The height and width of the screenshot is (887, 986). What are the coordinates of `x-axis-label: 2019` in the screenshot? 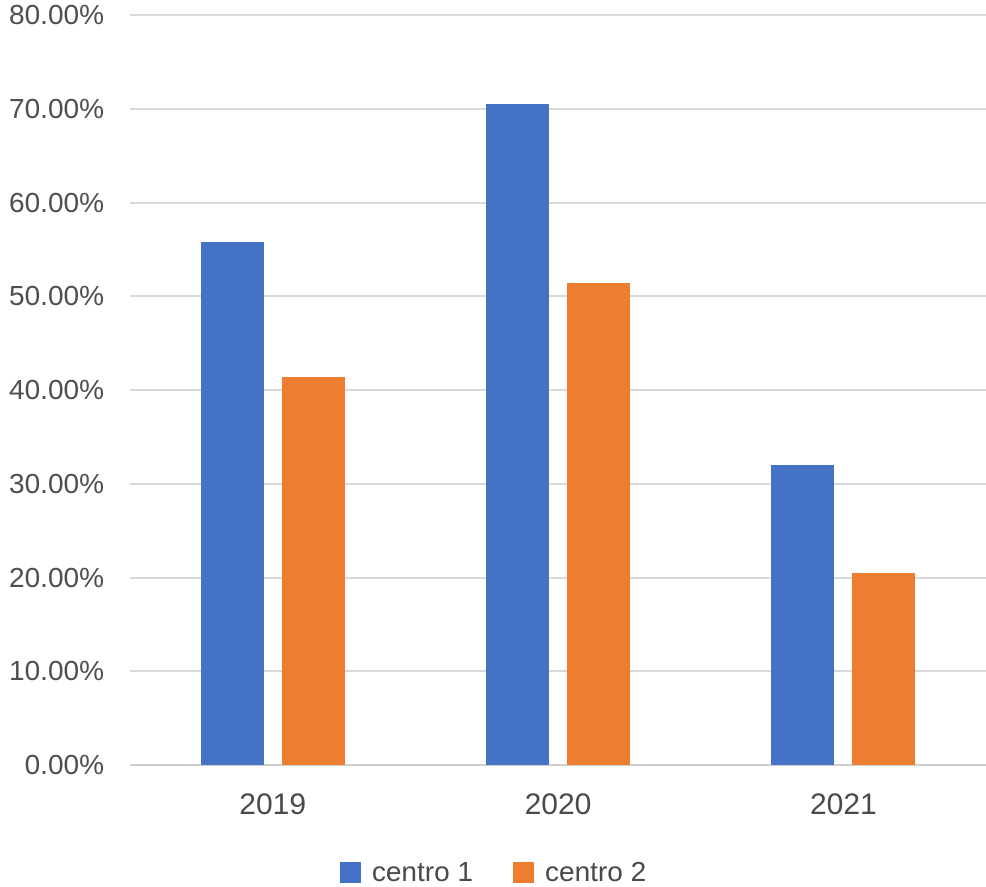 It's located at (273, 804).